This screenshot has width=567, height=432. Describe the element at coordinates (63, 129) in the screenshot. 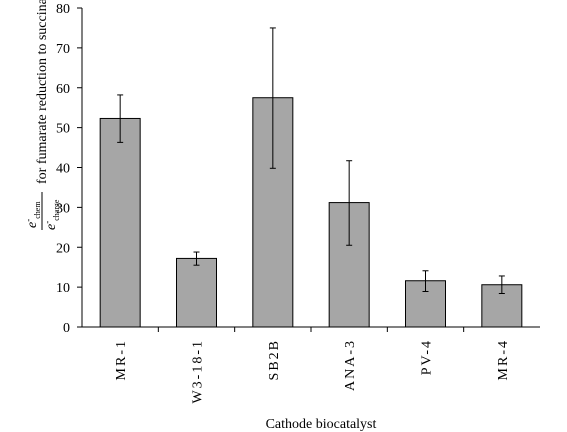

I see `y-tick-label: 50` at that location.